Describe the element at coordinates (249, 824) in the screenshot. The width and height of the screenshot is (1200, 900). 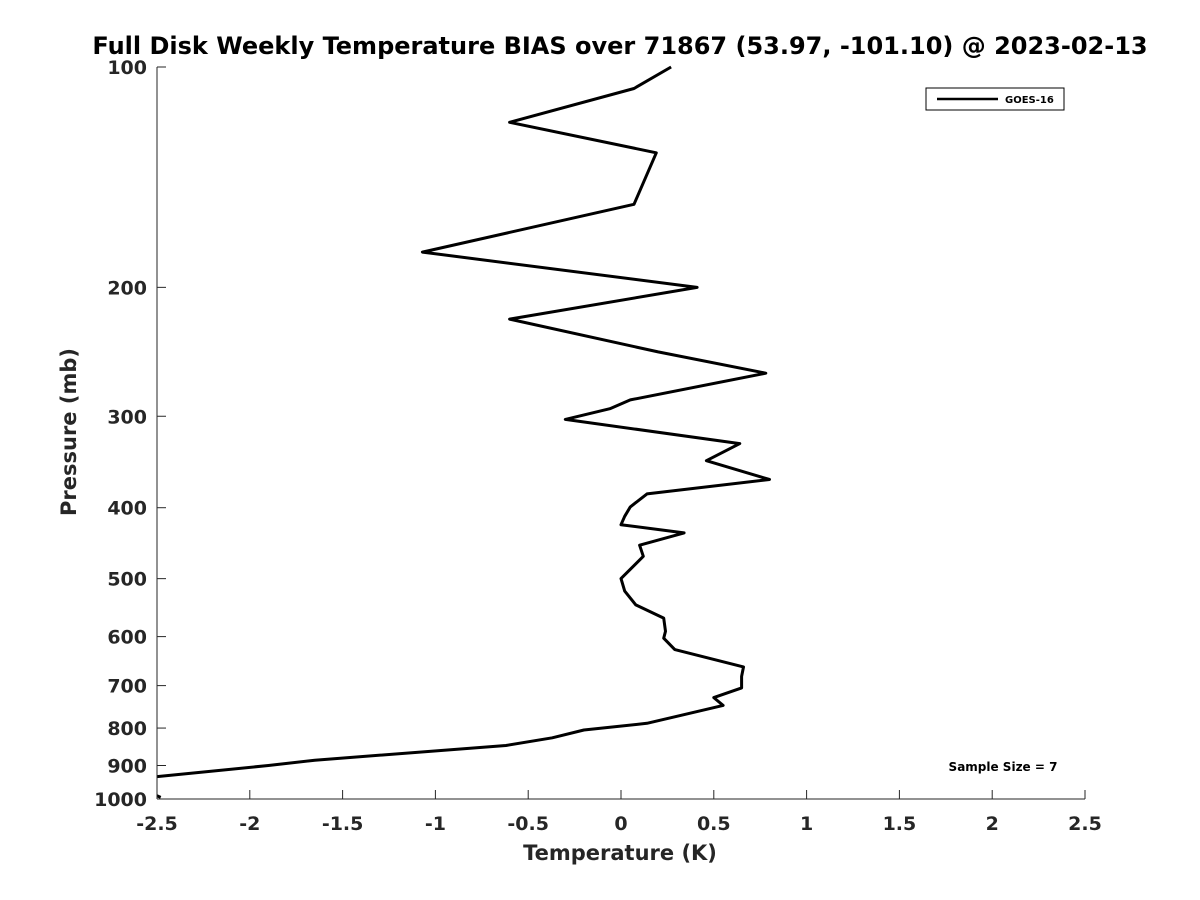
I see `x-tick-label: -2` at that location.